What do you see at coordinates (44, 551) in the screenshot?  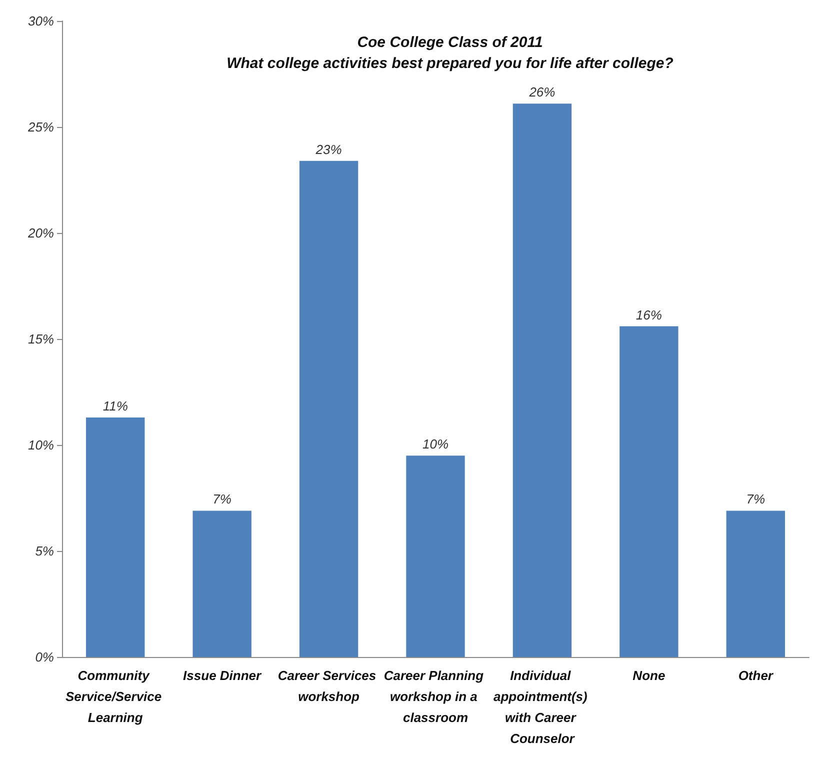 I see `y-tick-label: 5%` at bounding box center [44, 551].